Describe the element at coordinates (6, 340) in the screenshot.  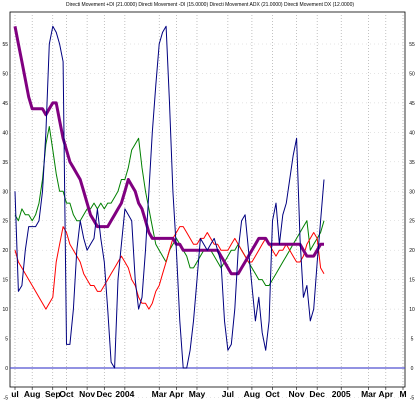
I see `y-tick-label-left: 5` at that location.